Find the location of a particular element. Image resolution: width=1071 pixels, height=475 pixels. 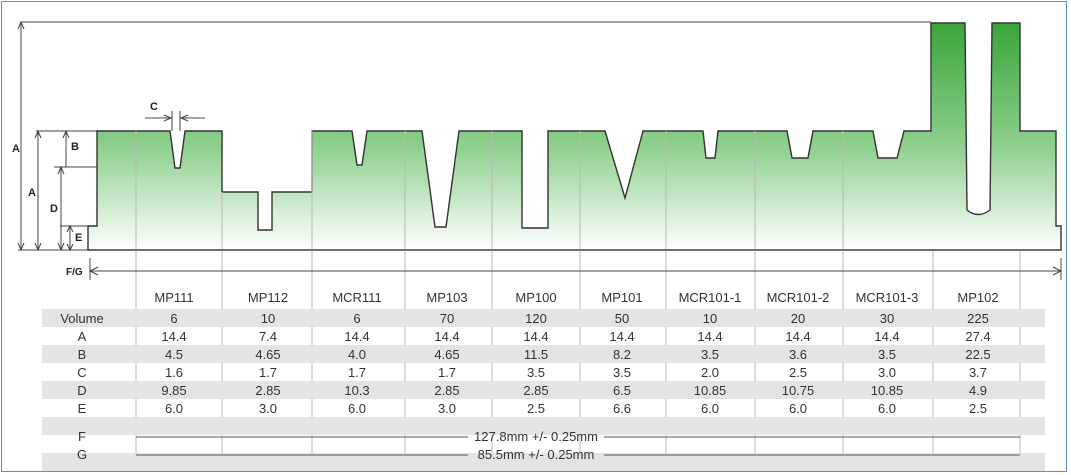

row-label: C is located at coordinates (81, 372).